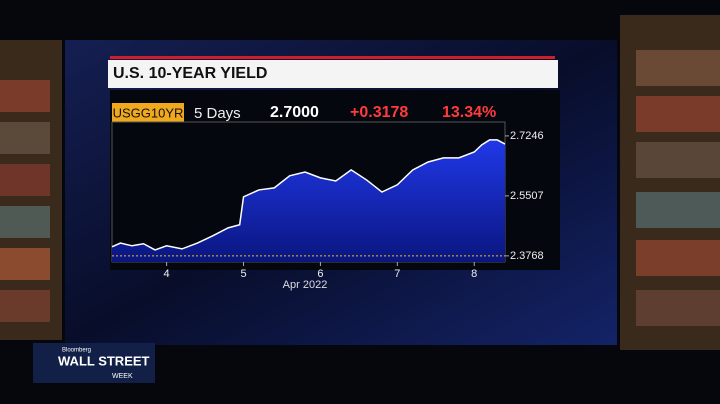 The image size is (720, 404). I want to click on show-sub: WEEK, so click(122, 376).